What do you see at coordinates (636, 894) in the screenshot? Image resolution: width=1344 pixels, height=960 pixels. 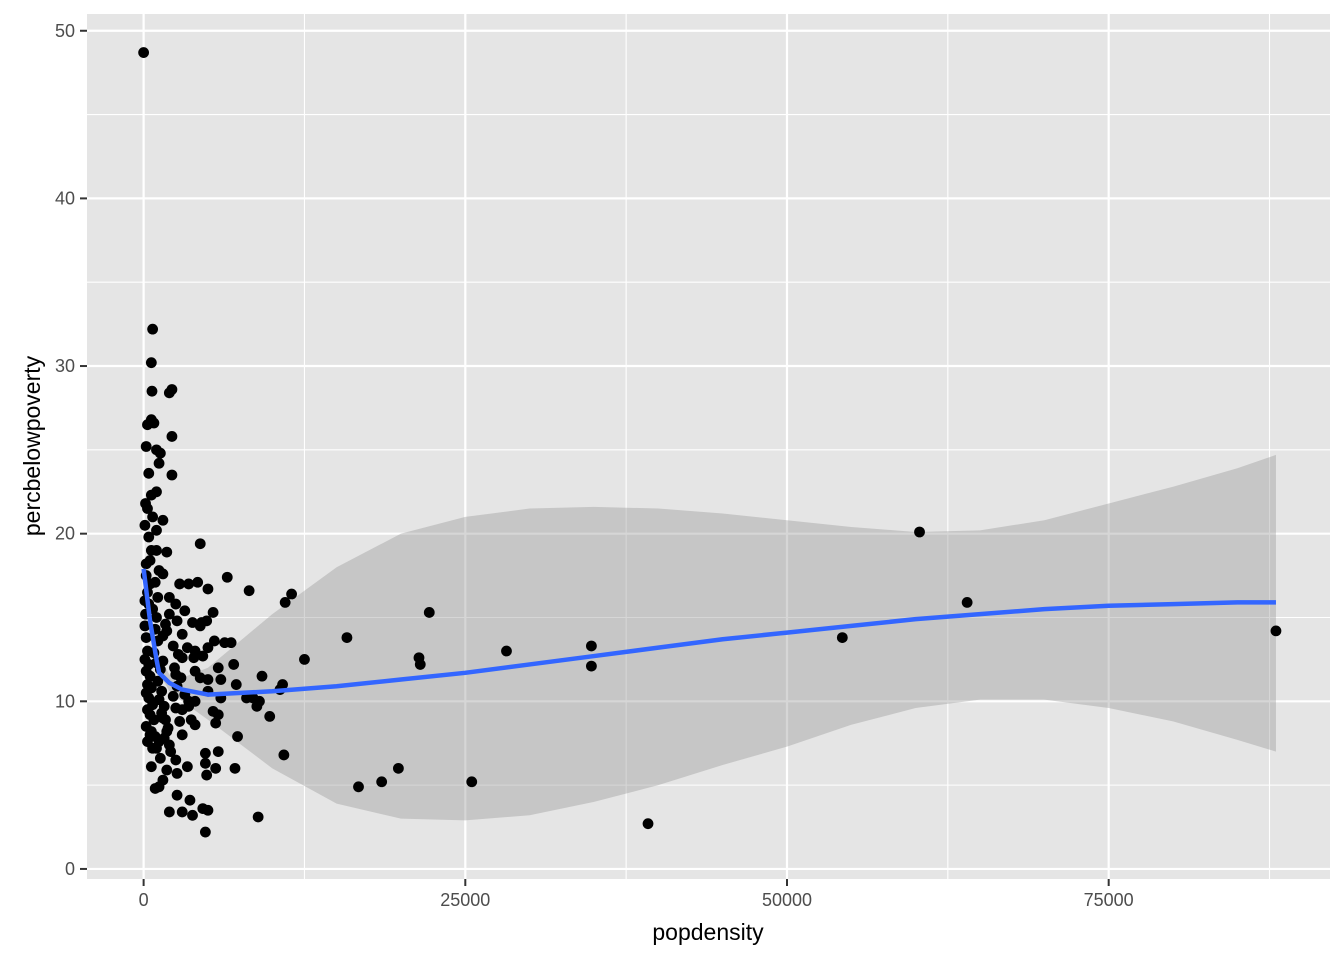 I see `x-axis: 0 25000 50000 75000` at bounding box center [636, 894].